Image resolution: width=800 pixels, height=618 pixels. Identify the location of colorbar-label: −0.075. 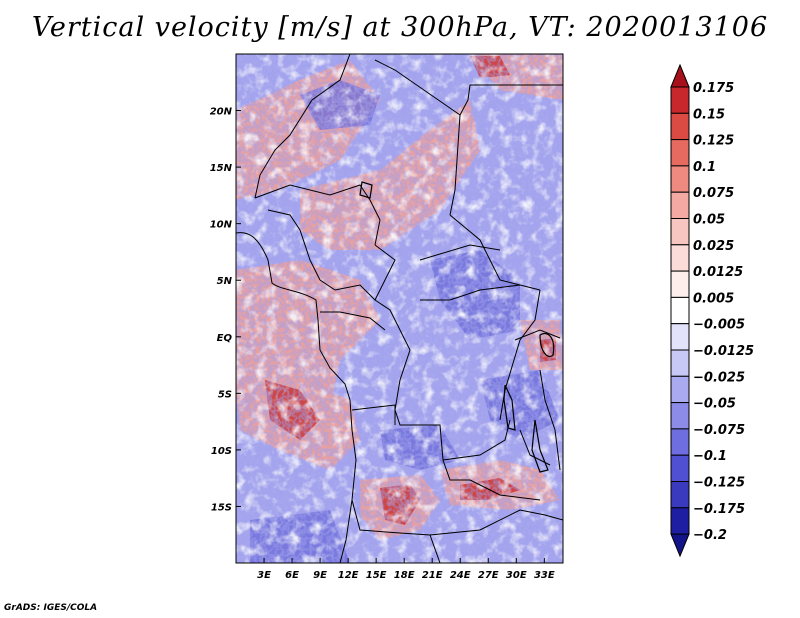
(719, 430).